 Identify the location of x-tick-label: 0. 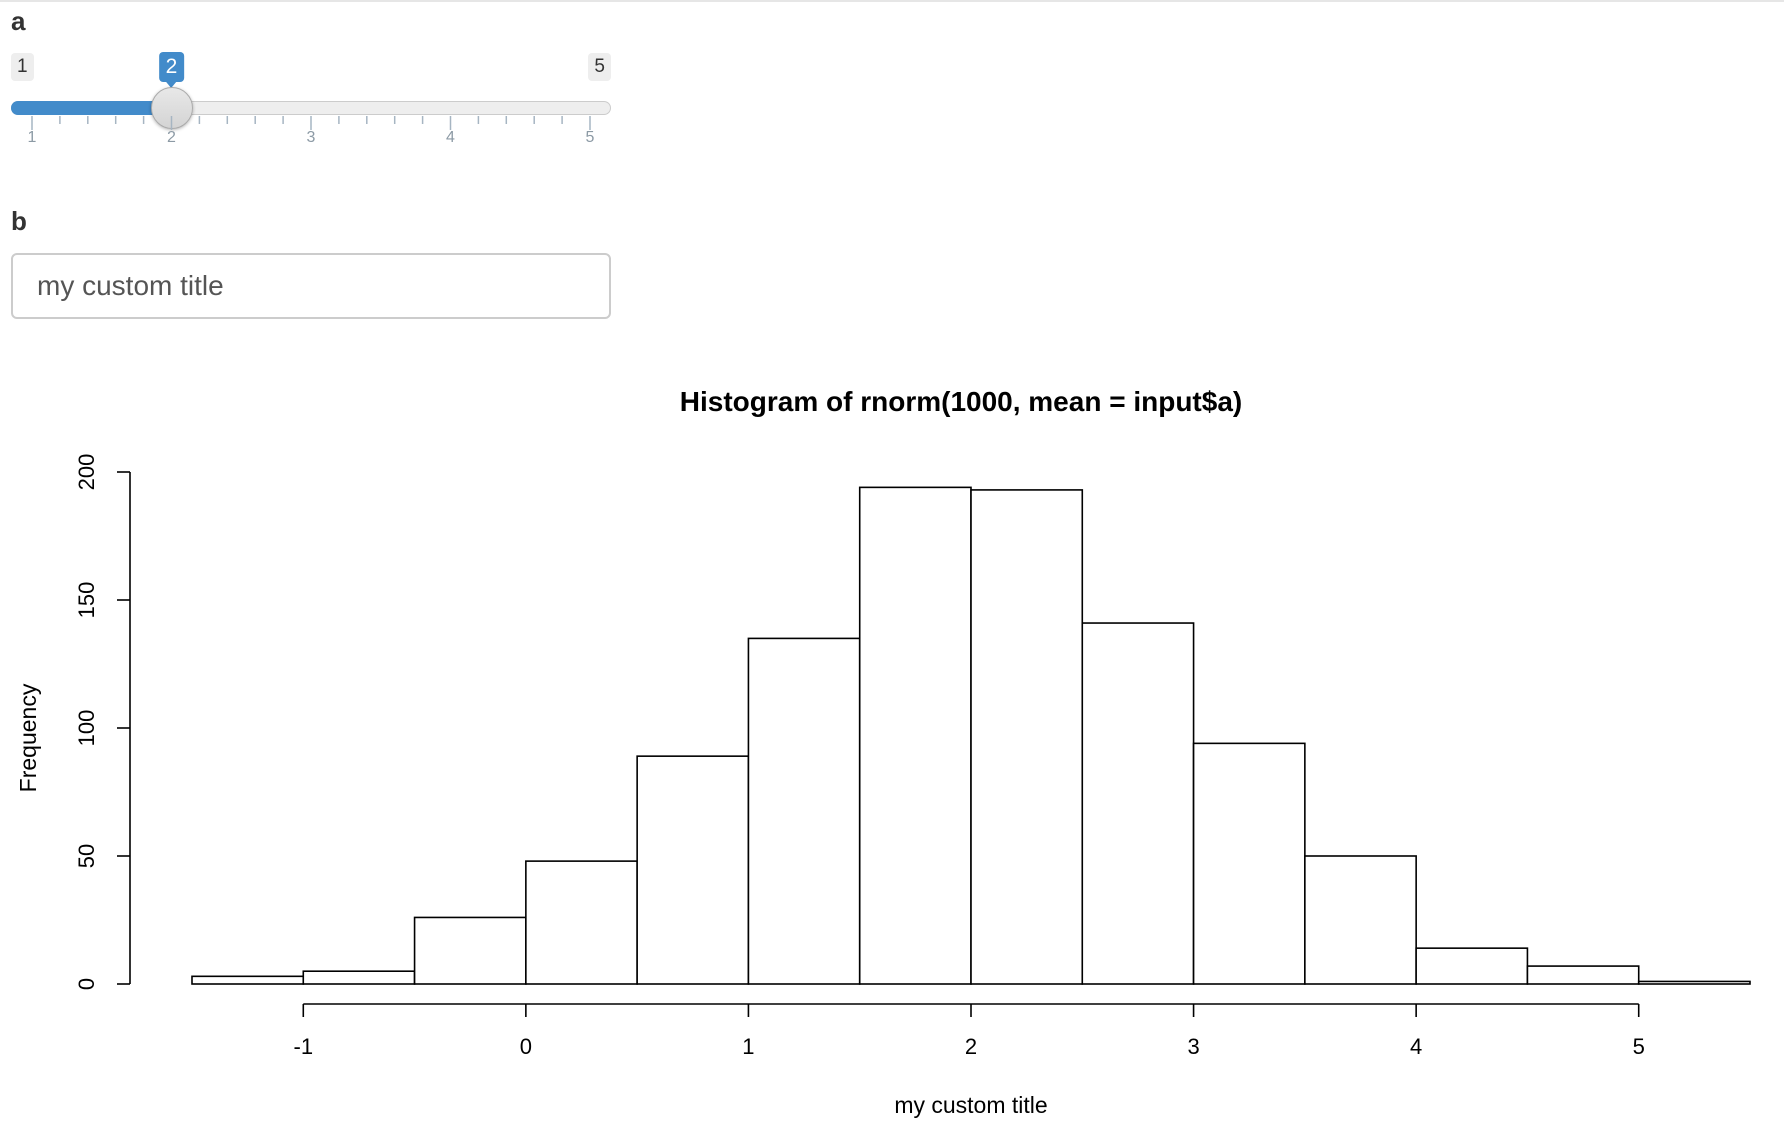
(526, 1046).